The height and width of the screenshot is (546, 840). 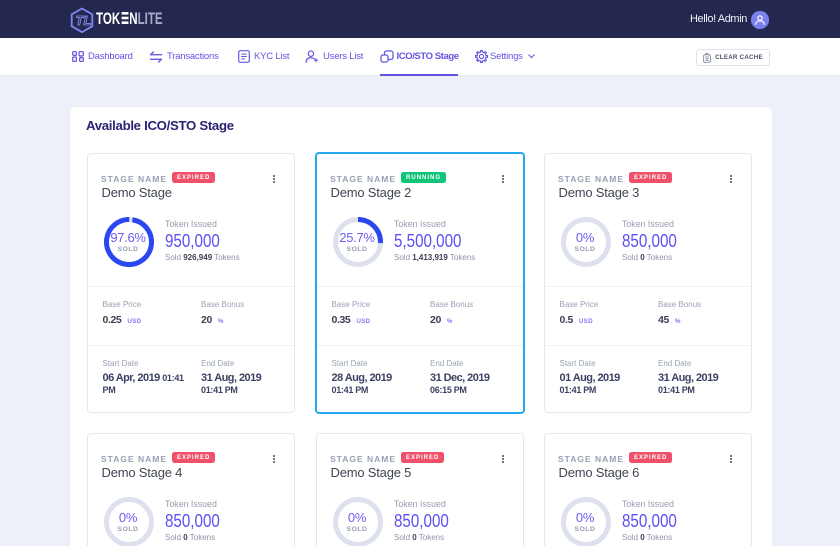 I want to click on svg-text: TL, so click(x=84, y=20).